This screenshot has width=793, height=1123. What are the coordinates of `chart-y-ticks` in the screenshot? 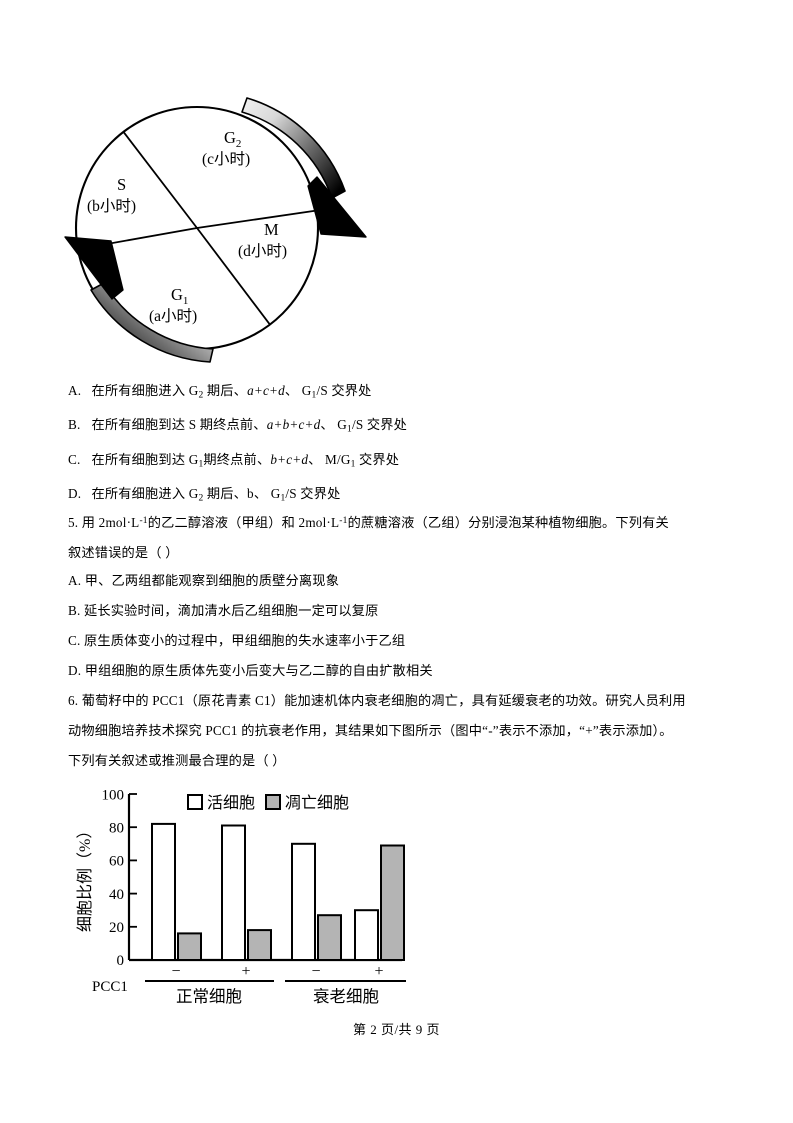 It's located at (133, 877).